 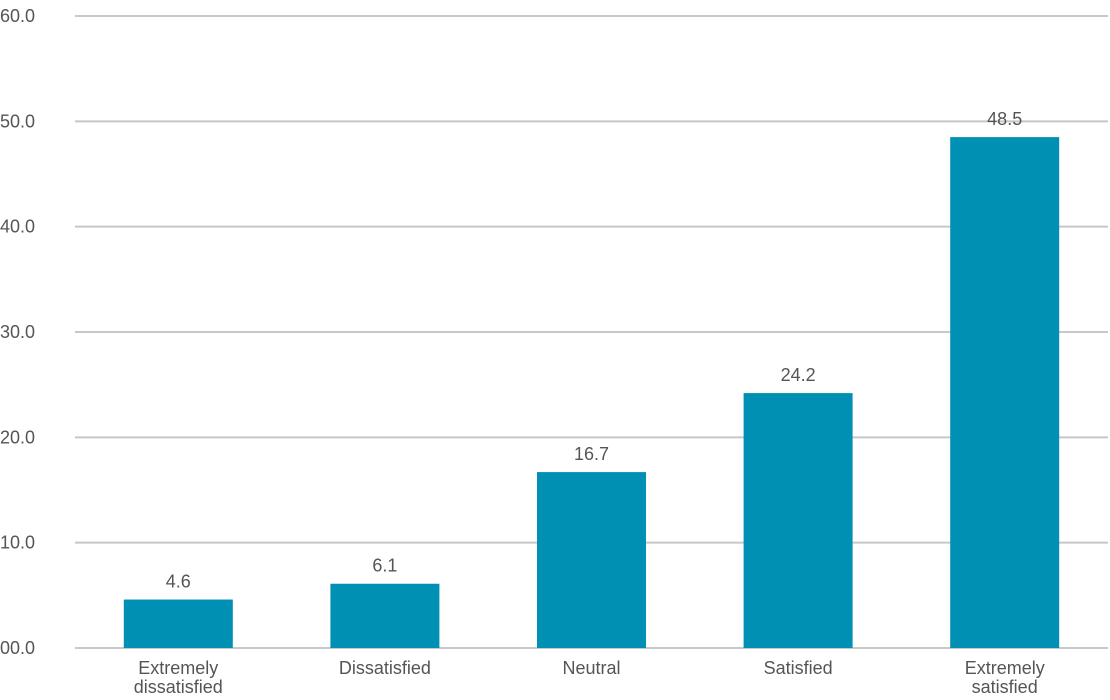 I want to click on x-tick-label: Dissatisfied, so click(x=385, y=668).